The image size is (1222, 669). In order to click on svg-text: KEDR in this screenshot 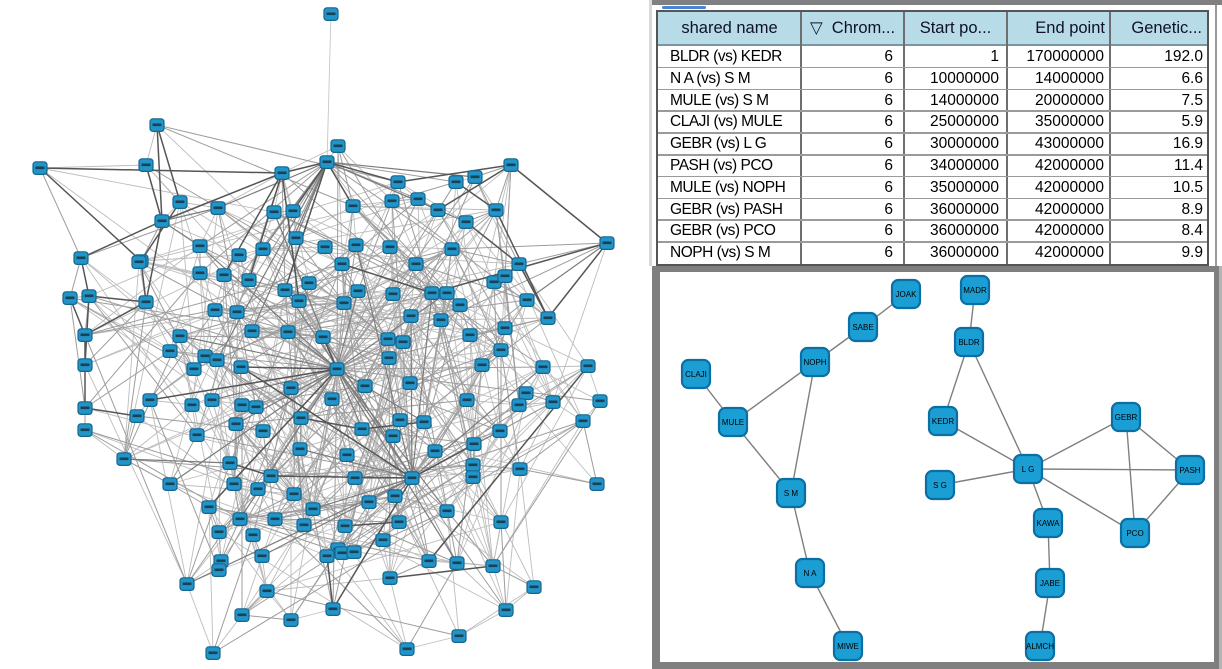, I will do `click(943, 421)`.